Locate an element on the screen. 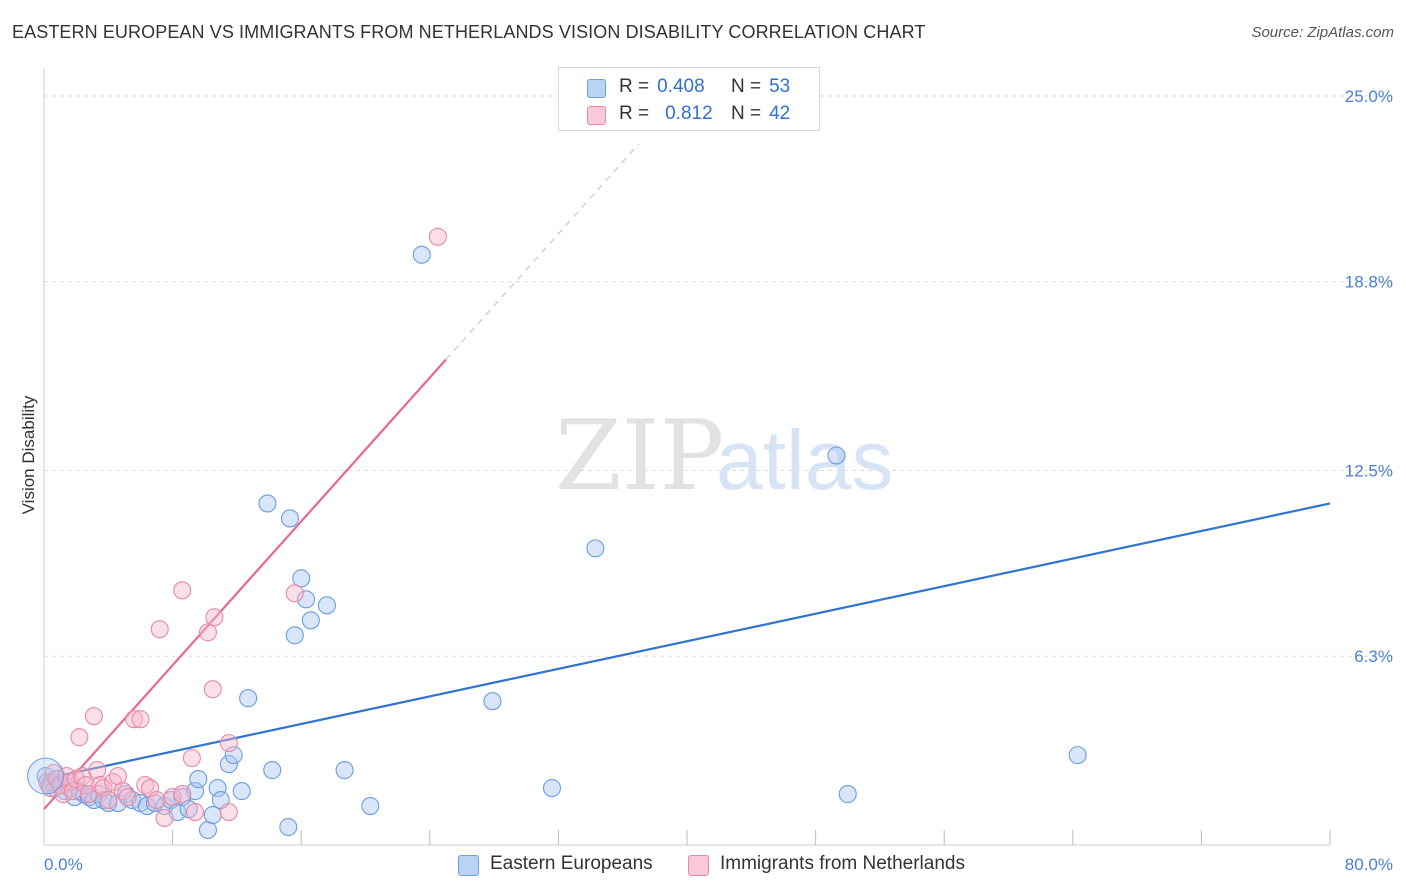 Image resolution: width=1406 pixels, height=892 pixels. x-tick-label: 80.0% is located at coordinates (1369, 864).